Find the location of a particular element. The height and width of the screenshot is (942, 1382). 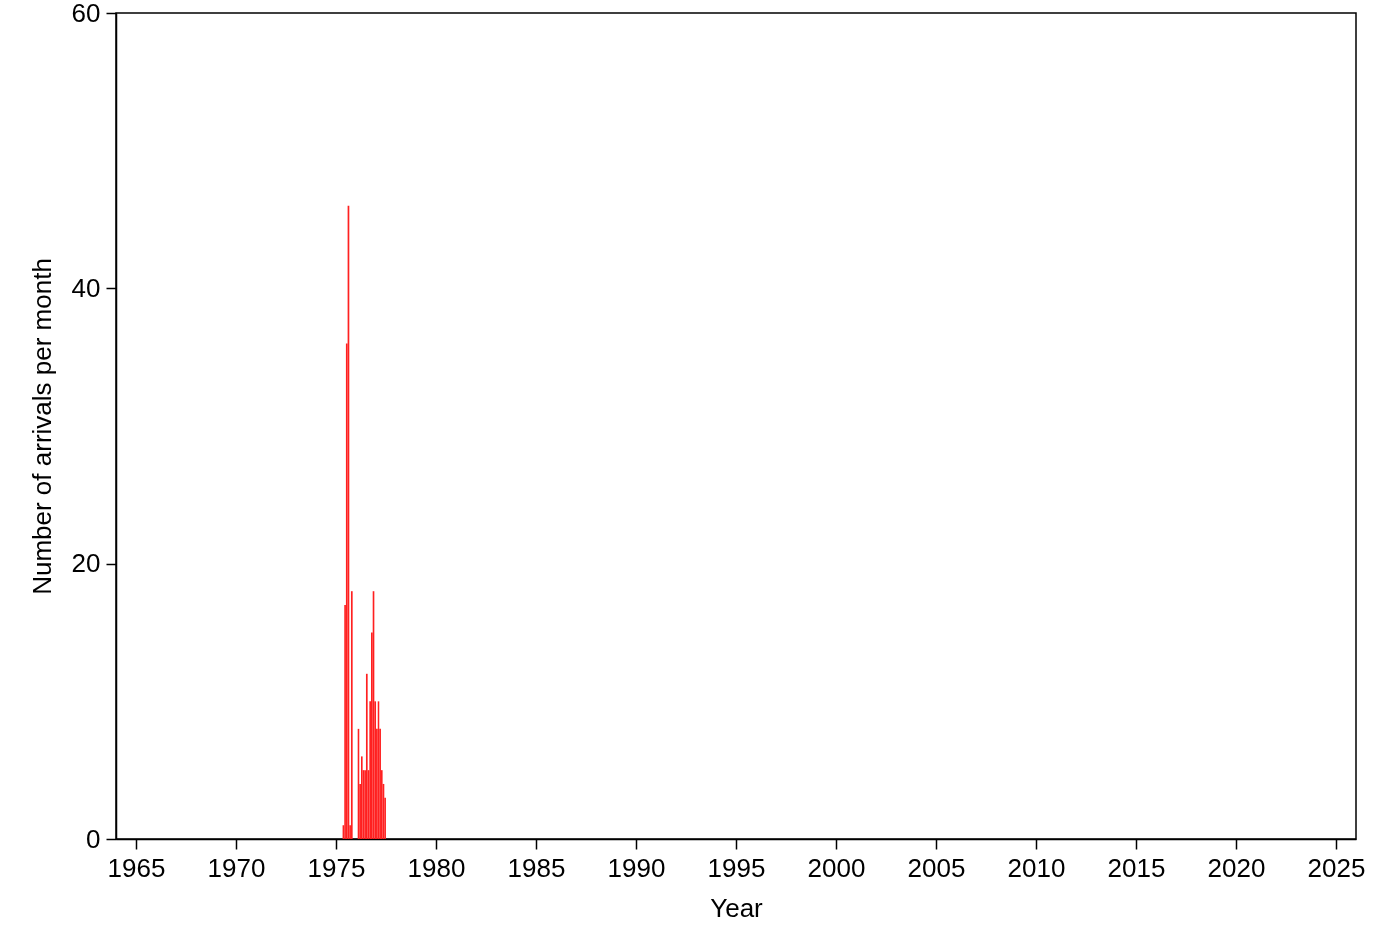

y-tick-label: 20 is located at coordinates (86, 563).